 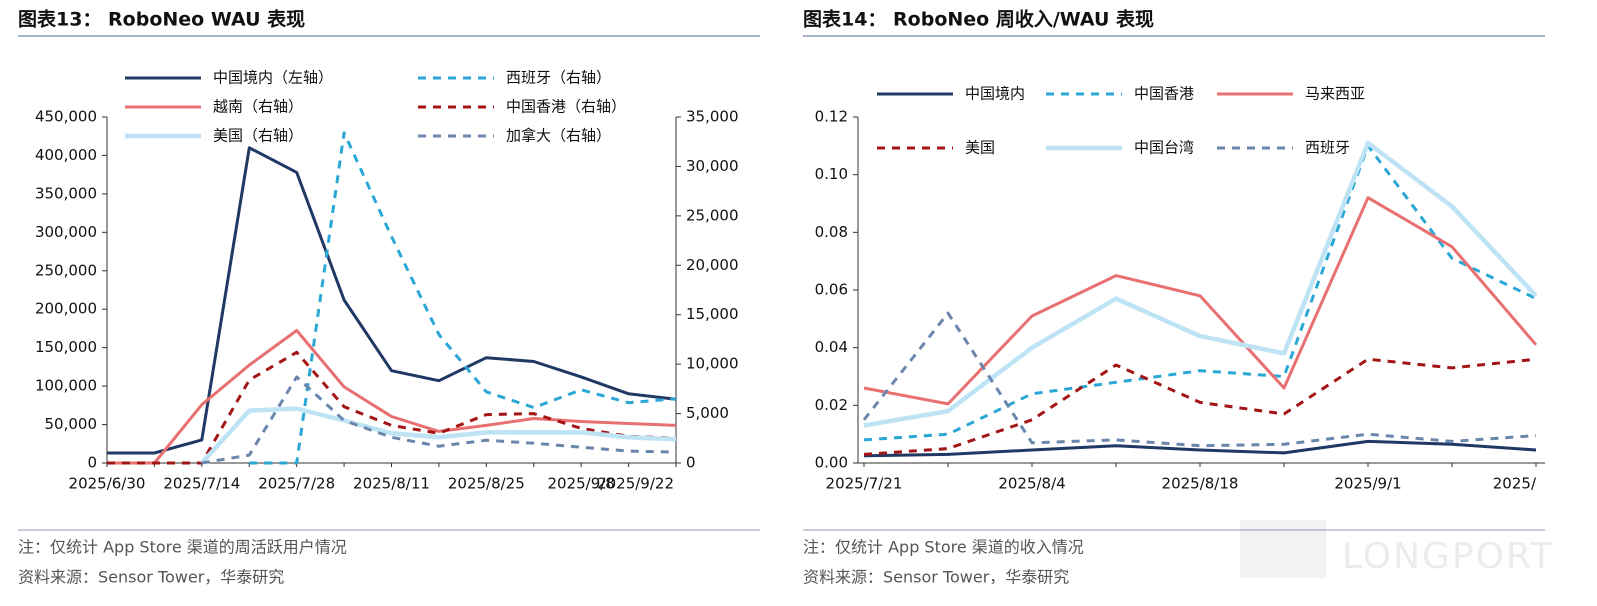 What do you see at coordinates (66, 270) in the screenshot?
I see `y-tick-label: 250,000` at bounding box center [66, 270].